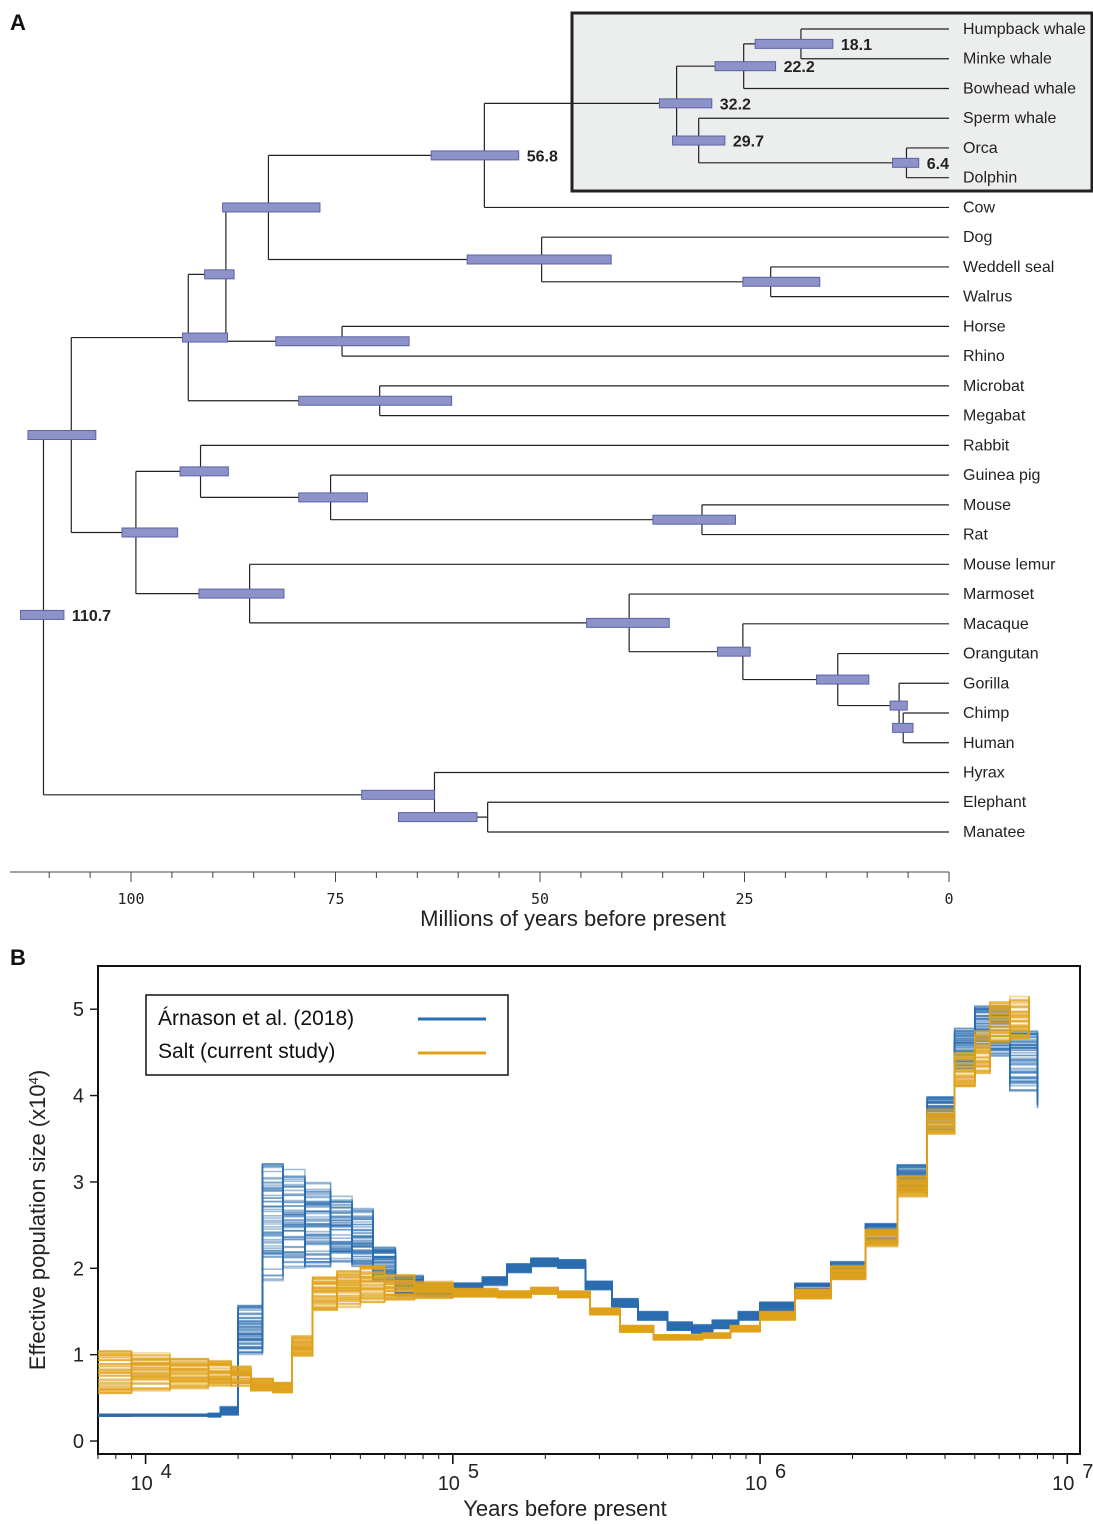  What do you see at coordinates (1024, 29) in the screenshot?
I see `taxon-label-humpback-whale: Humpback whale` at bounding box center [1024, 29].